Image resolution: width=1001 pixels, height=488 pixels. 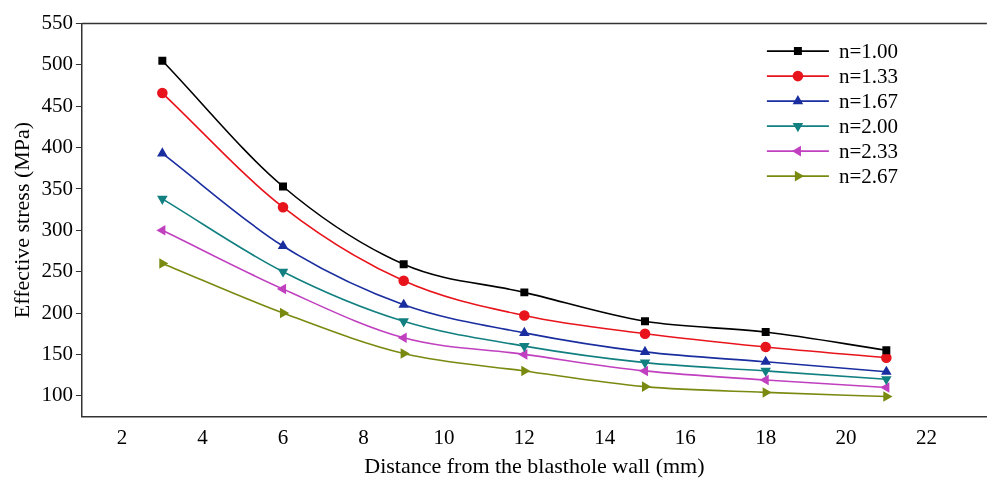 What do you see at coordinates (363, 436) in the screenshot?
I see `x-tick-label: 8` at bounding box center [363, 436].